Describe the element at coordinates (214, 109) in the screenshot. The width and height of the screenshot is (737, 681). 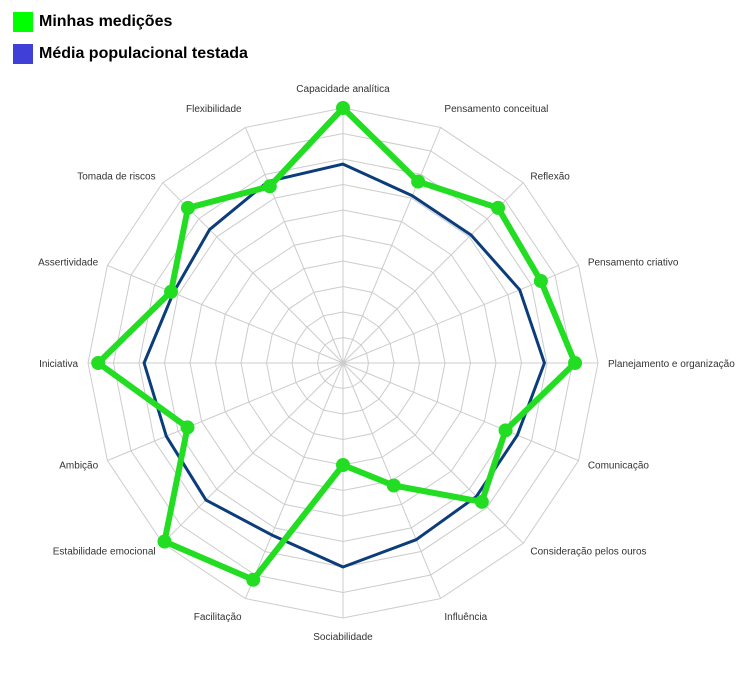
I see `axis-label: Flexibilidade` at that location.